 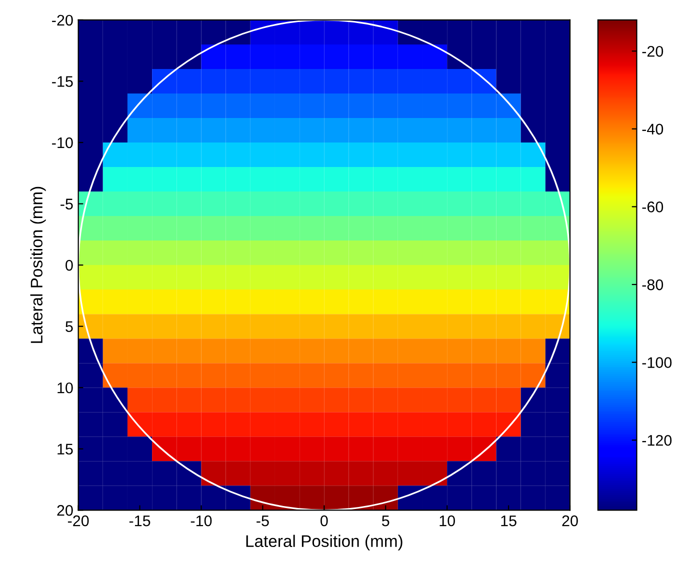 I want to click on color-bar-label: -60, so click(x=653, y=207).